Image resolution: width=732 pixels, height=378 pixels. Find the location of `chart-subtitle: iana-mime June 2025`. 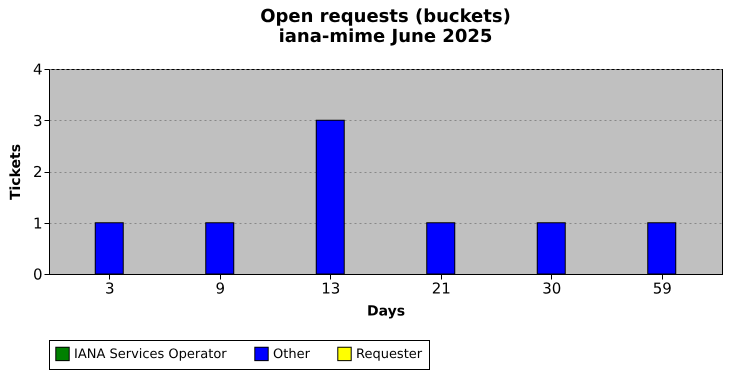

chart-subtitle: iana-mime June 2025 is located at coordinates (385, 36).